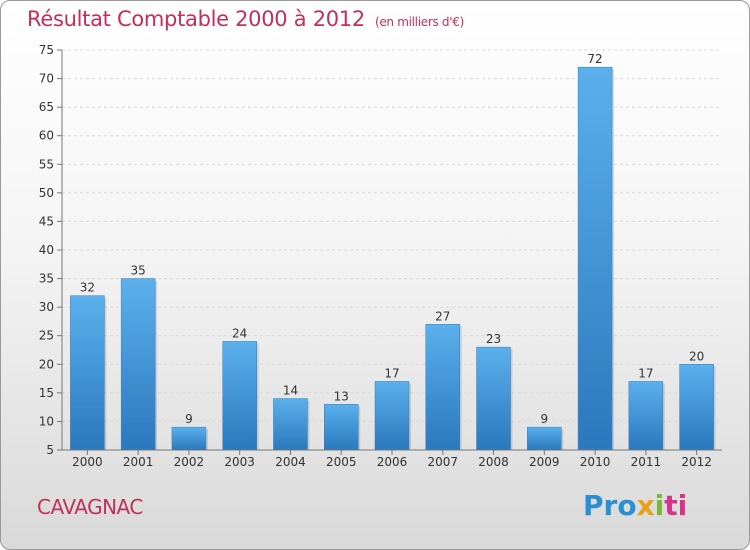 This screenshot has height=550, width=750. Describe the element at coordinates (239, 462) in the screenshot. I see `x-tick-label-2003: 2003` at that location.